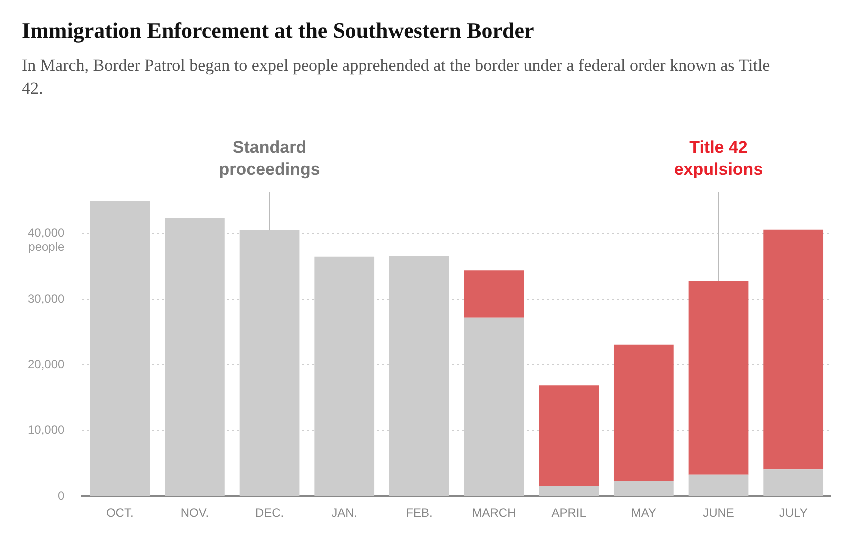 This screenshot has width=853, height=540. What do you see at coordinates (569, 513) in the screenshot?
I see `x-tick-label: APRIL` at bounding box center [569, 513].